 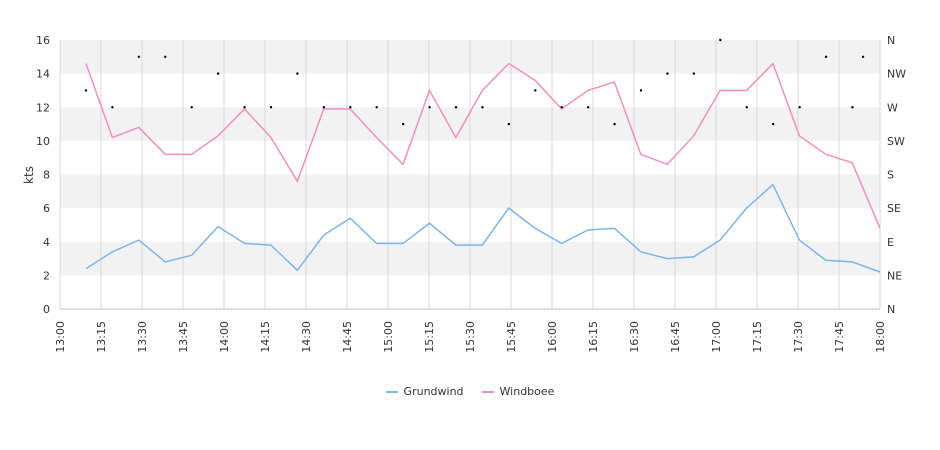 I want to click on x-tick-label: 13:15, so click(x=101, y=337).